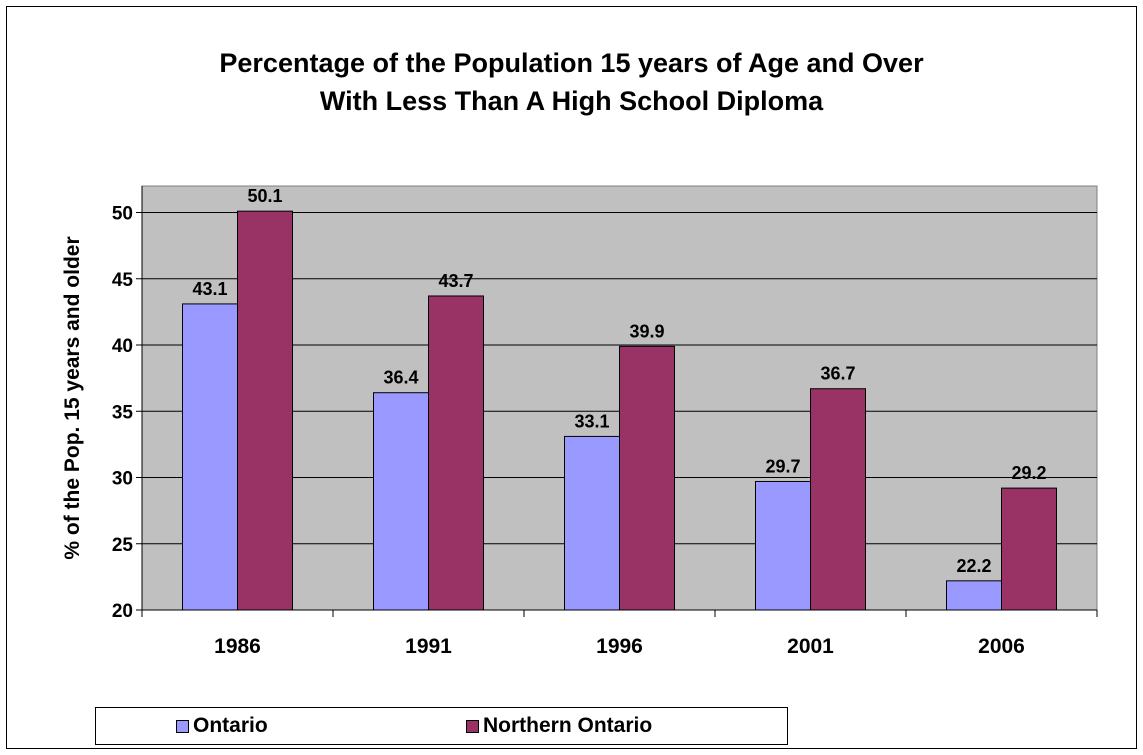 The height and width of the screenshot is (755, 1143). I want to click on legend-label-northern-ontario: Northern Ontario, so click(568, 725).